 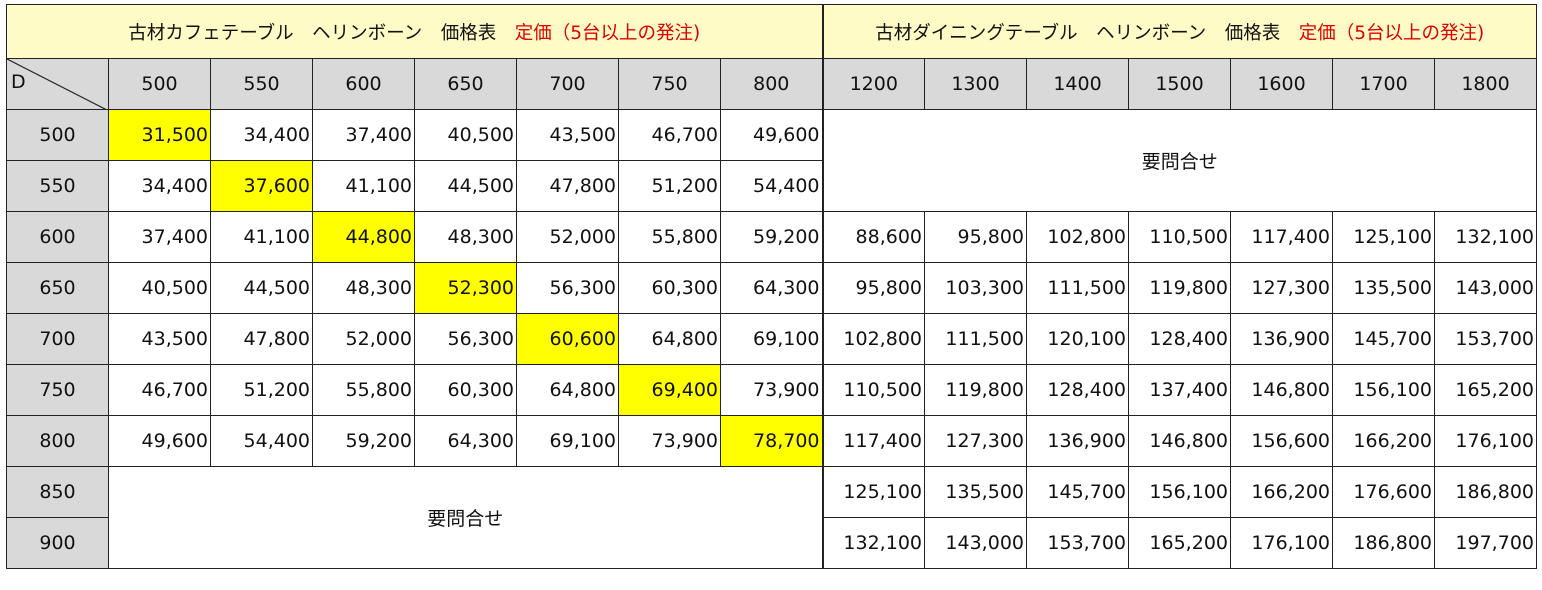 What do you see at coordinates (1179, 160) in the screenshot?
I see `dining-inquiry-cell: 要問合せ` at bounding box center [1179, 160].